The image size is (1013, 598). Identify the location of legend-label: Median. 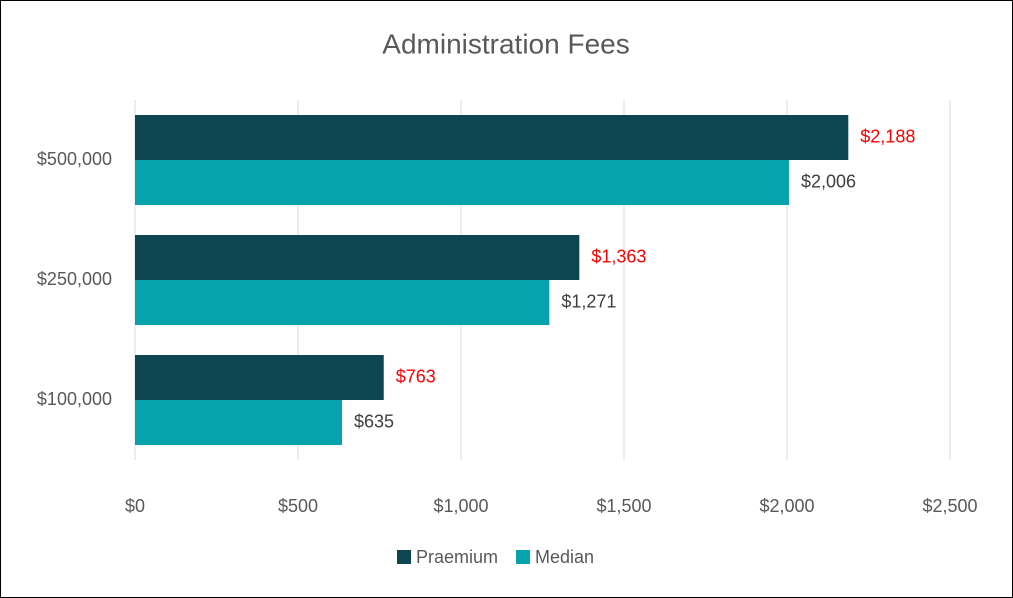
(564, 557).